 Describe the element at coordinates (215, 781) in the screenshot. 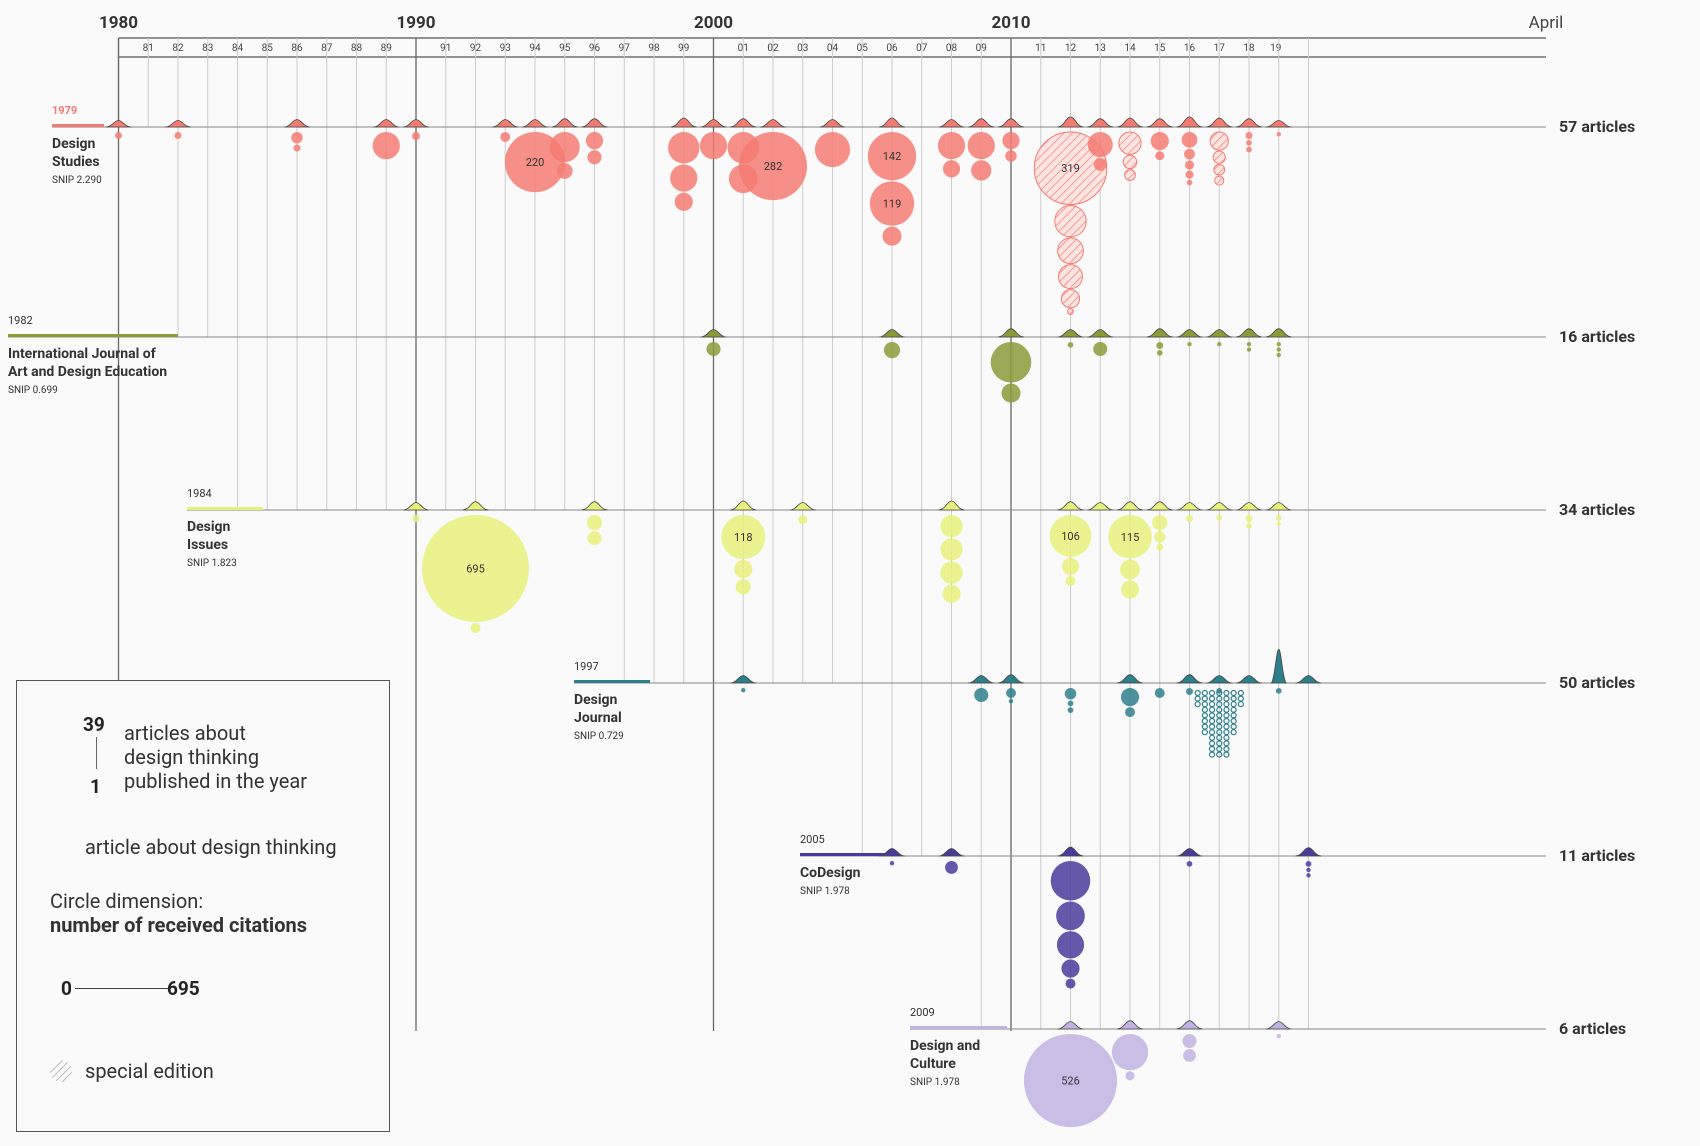

I see `legend-counts-line3: published in the year` at that location.